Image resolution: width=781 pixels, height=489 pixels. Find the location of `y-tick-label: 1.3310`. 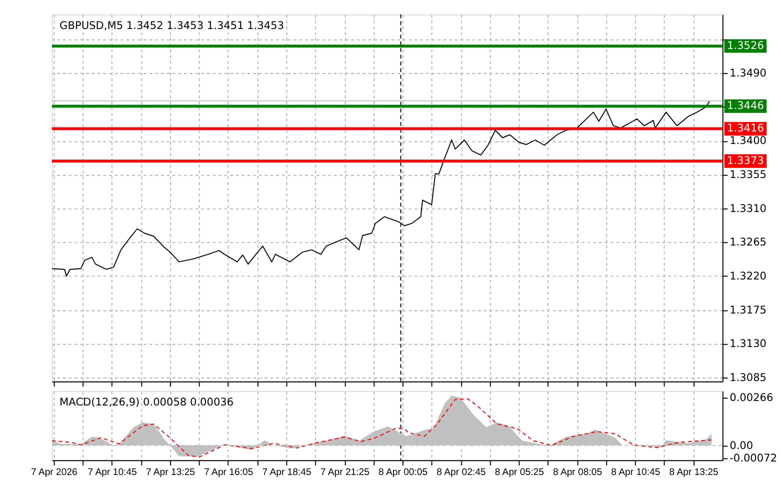

y-tick-label: 1.3310 is located at coordinates (748, 208).